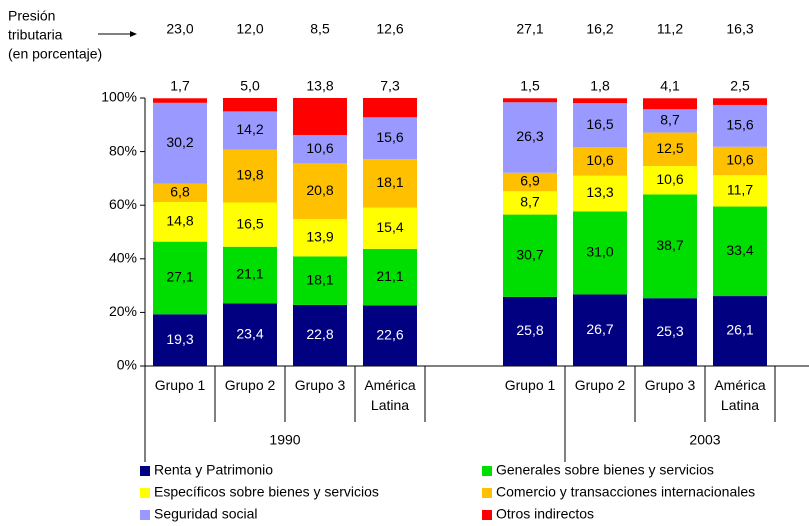  What do you see at coordinates (669, 245) in the screenshot?
I see `value-label: 38,7` at bounding box center [669, 245].